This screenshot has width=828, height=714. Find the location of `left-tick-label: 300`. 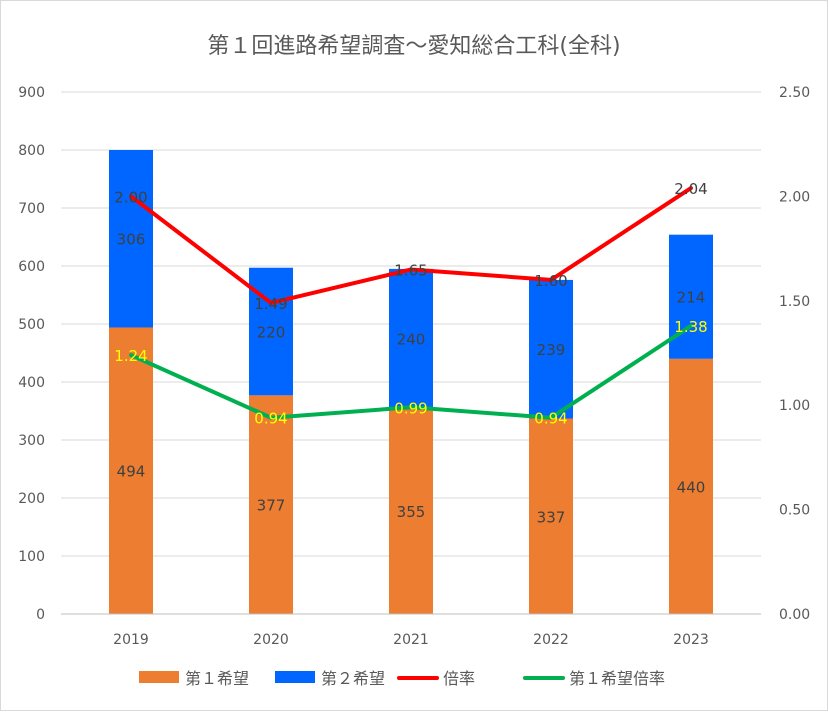

left-tick-label: 300 is located at coordinates (31, 441).